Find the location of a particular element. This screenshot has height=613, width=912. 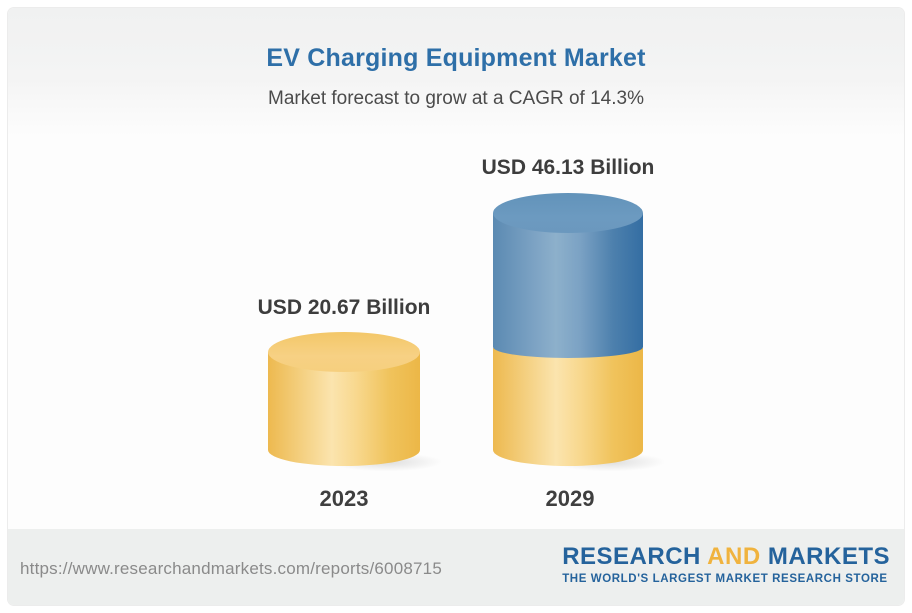

category-label-2023: 2023 is located at coordinates (344, 498).